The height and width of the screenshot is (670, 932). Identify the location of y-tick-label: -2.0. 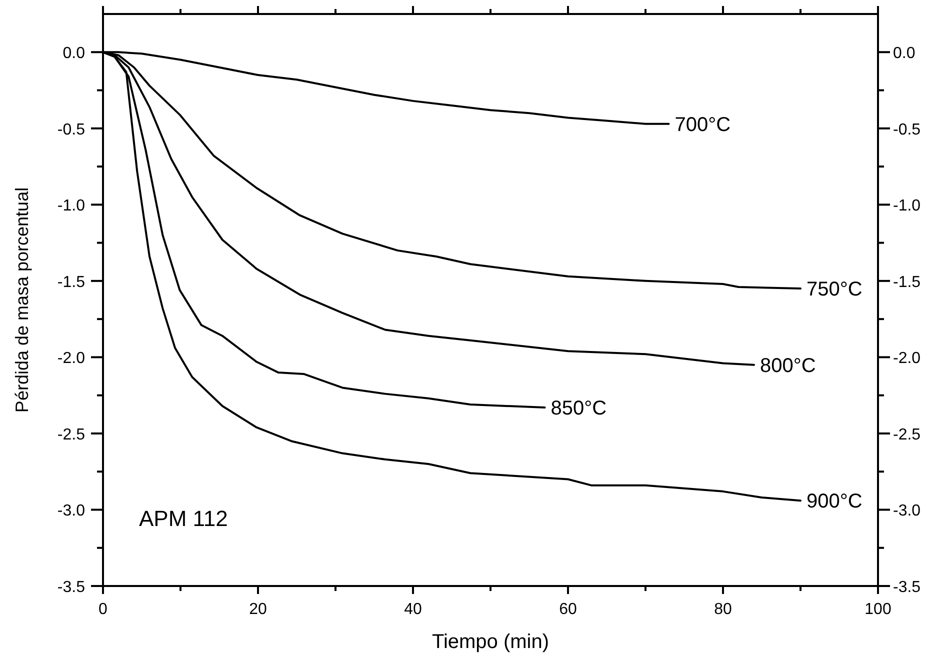
(71, 359).